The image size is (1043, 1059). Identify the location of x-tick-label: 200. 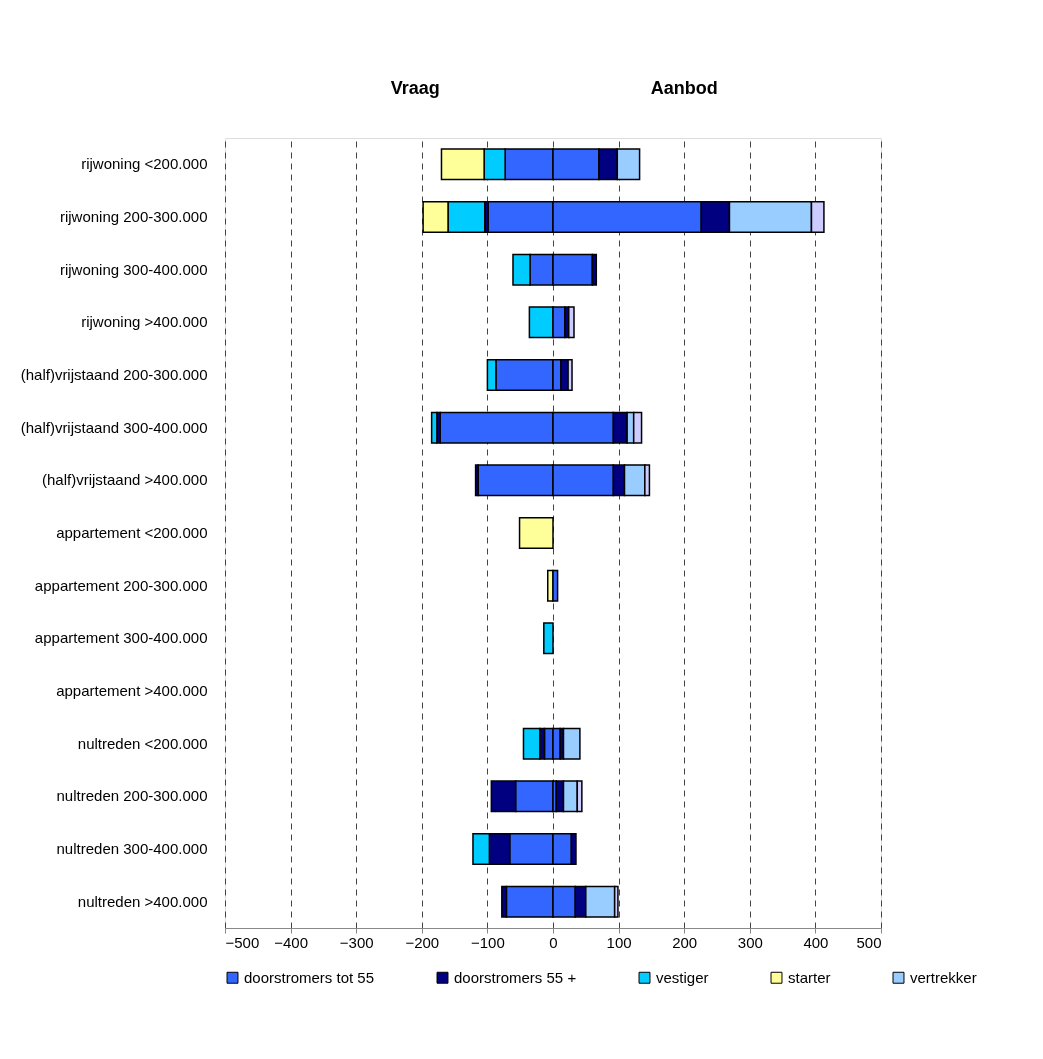
(685, 942).